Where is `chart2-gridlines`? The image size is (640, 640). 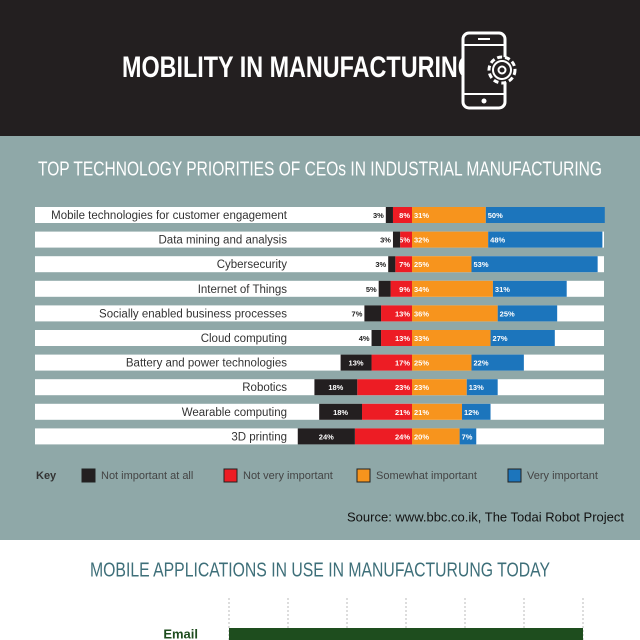 chart2-gridlines is located at coordinates (406, 619).